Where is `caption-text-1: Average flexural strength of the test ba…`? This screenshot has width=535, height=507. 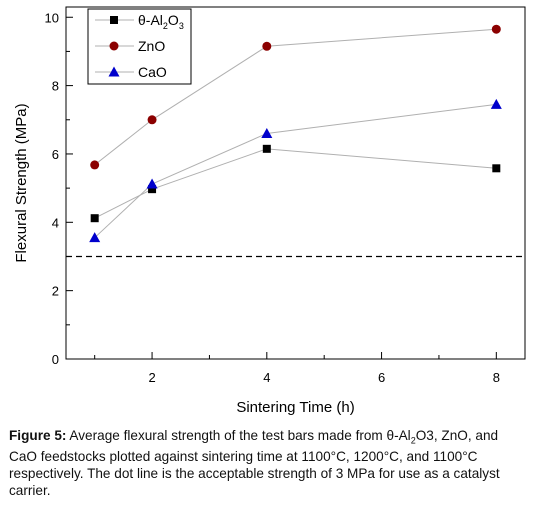 caption-text-1: Average flexural strength of the test ba… is located at coordinates (238, 435).